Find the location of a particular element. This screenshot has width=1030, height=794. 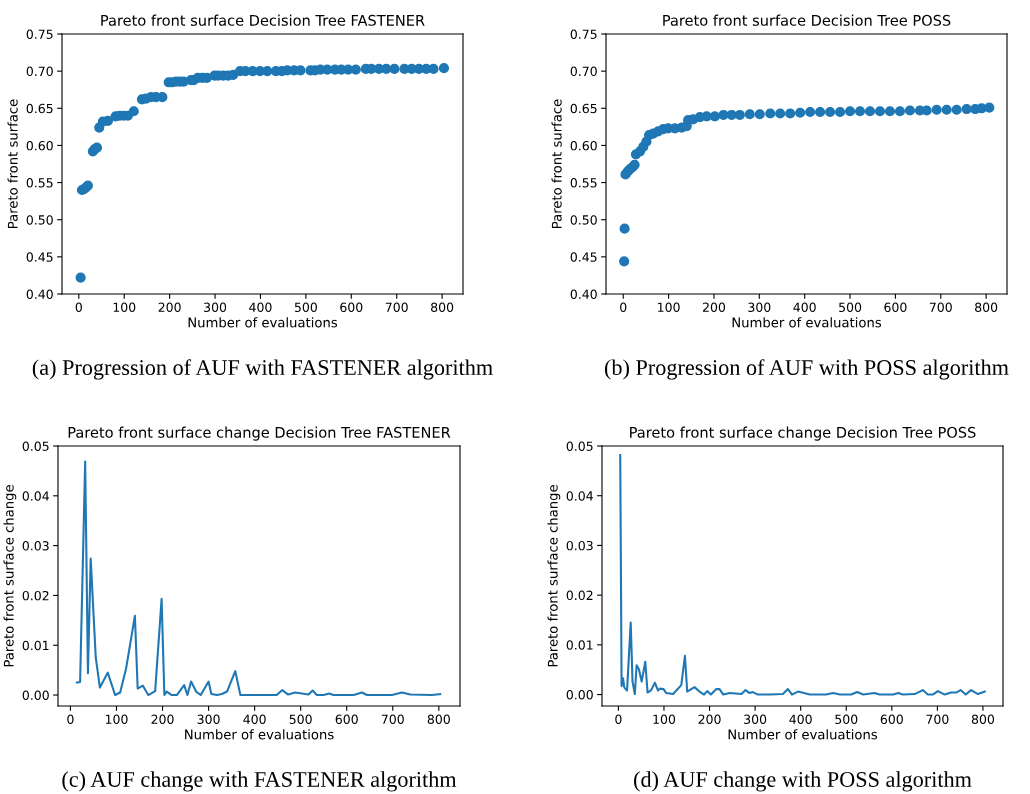

text: (c) AUF change with FASTENER algorithm is located at coordinates (259, 781).